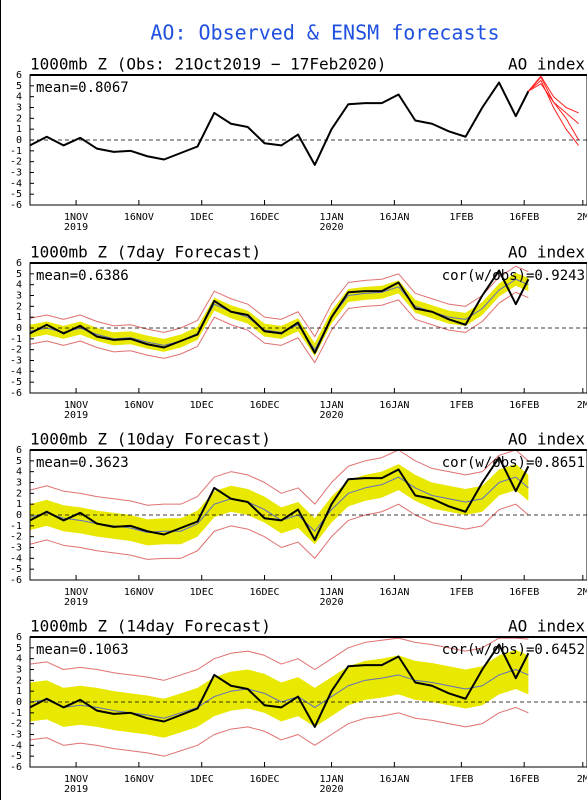 The height and width of the screenshot is (800, 587). Describe the element at coordinates (82, 463) in the screenshot. I see `mean-label: mean=0.3623` at that location.